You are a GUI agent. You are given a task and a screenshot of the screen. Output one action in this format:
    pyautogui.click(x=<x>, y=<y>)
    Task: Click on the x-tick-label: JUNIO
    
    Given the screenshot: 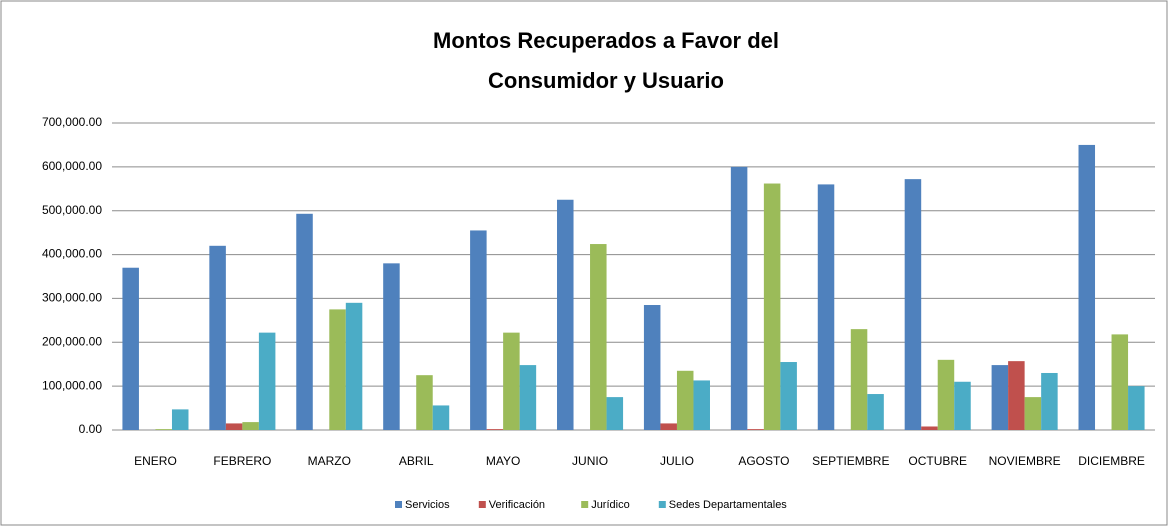 What is the action you would take?
    pyautogui.click(x=590, y=461)
    